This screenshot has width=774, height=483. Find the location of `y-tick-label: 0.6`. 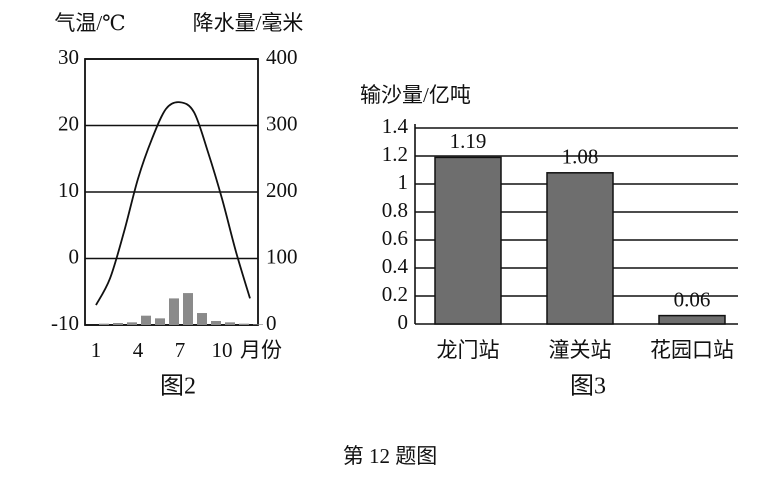

y-tick-label: 0.6 is located at coordinates (395, 238).